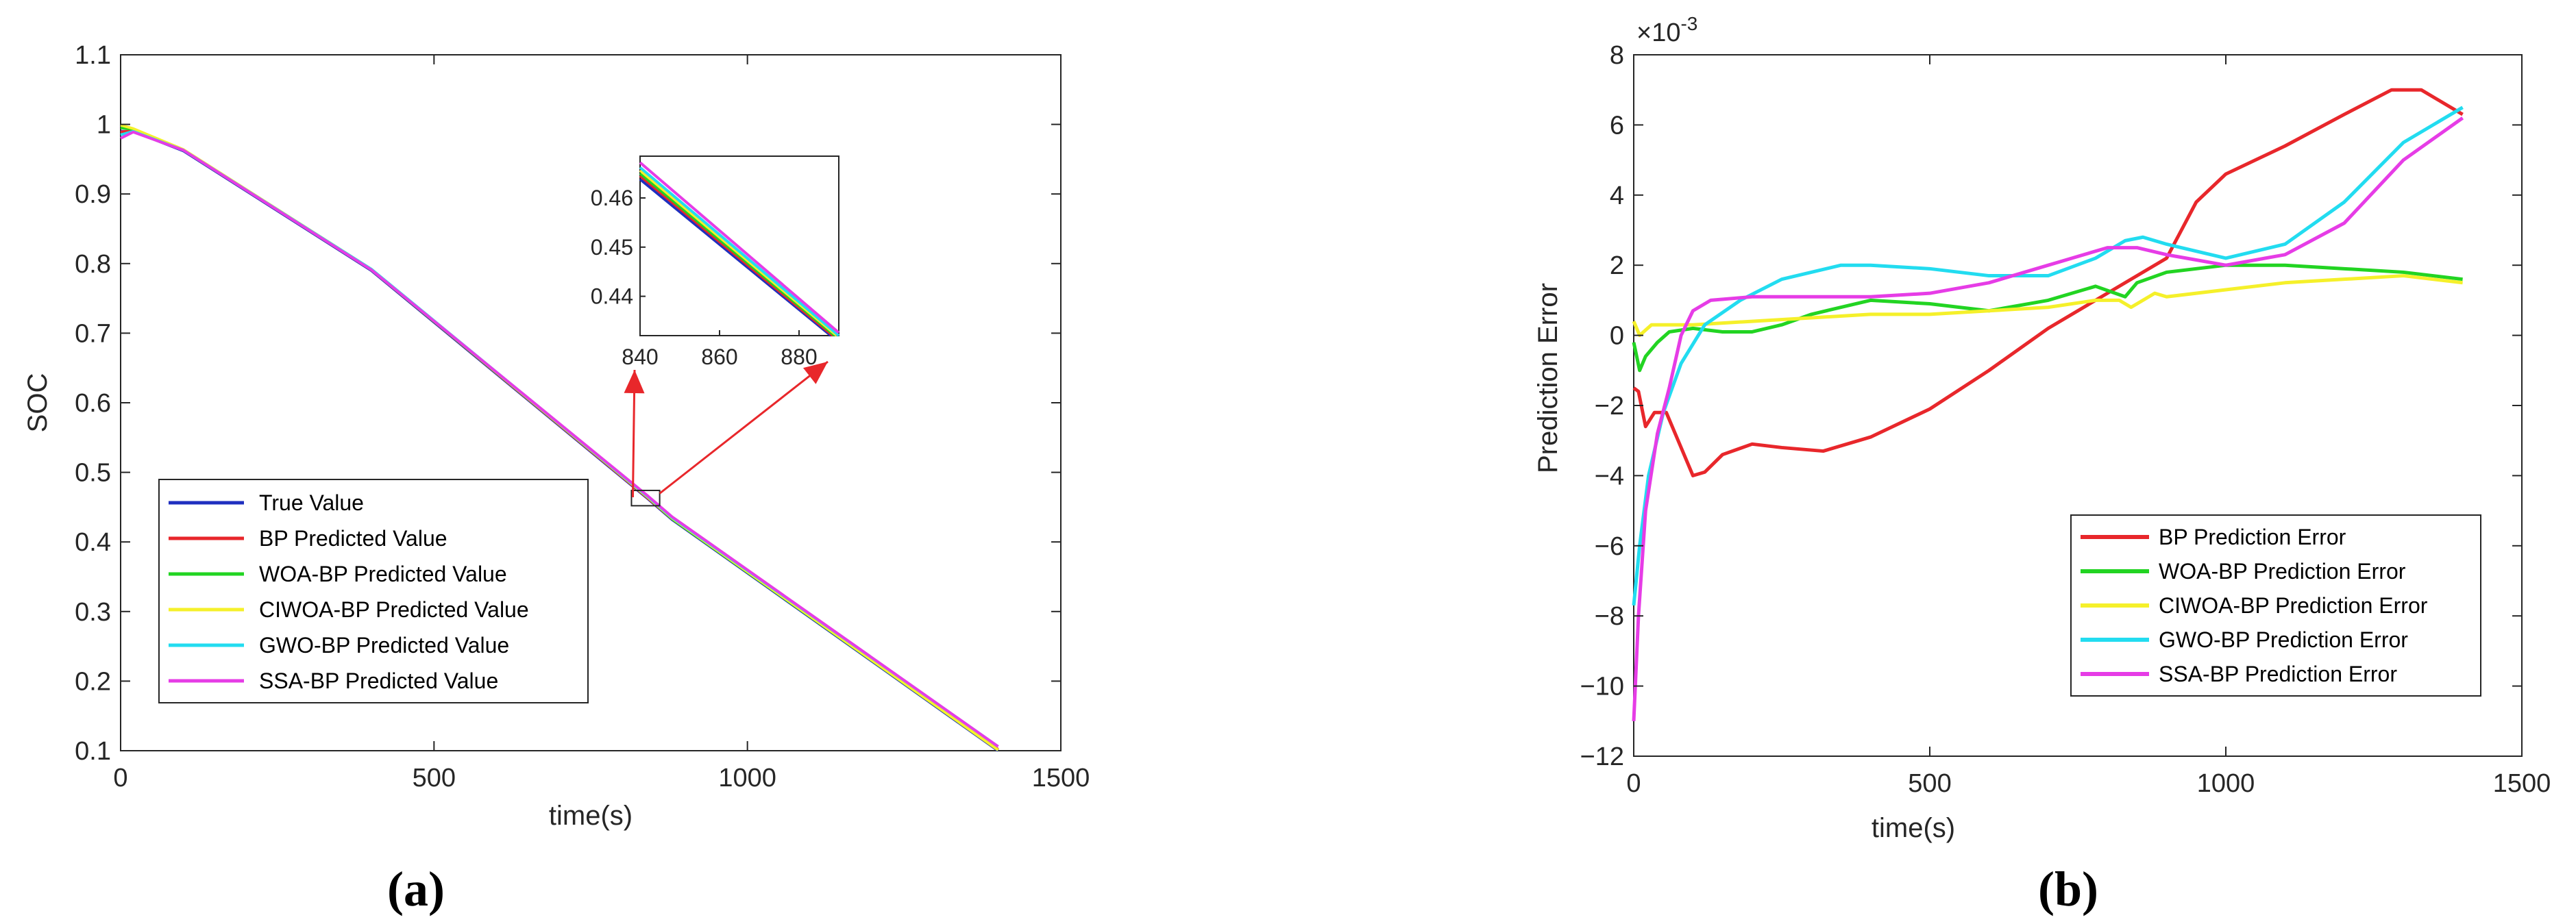 Image resolution: width=2576 pixels, height=924 pixels. Describe the element at coordinates (2253, 537) in the screenshot. I see `error-legend-label: BP Prediction Error` at that location.